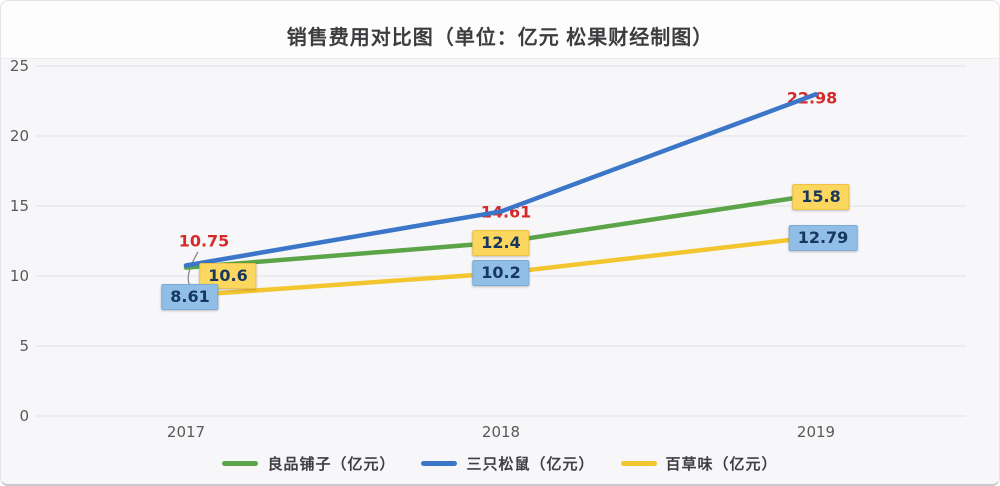  Describe the element at coordinates (19, 276) in the screenshot. I see `y-tick-label-10: 10` at that location.